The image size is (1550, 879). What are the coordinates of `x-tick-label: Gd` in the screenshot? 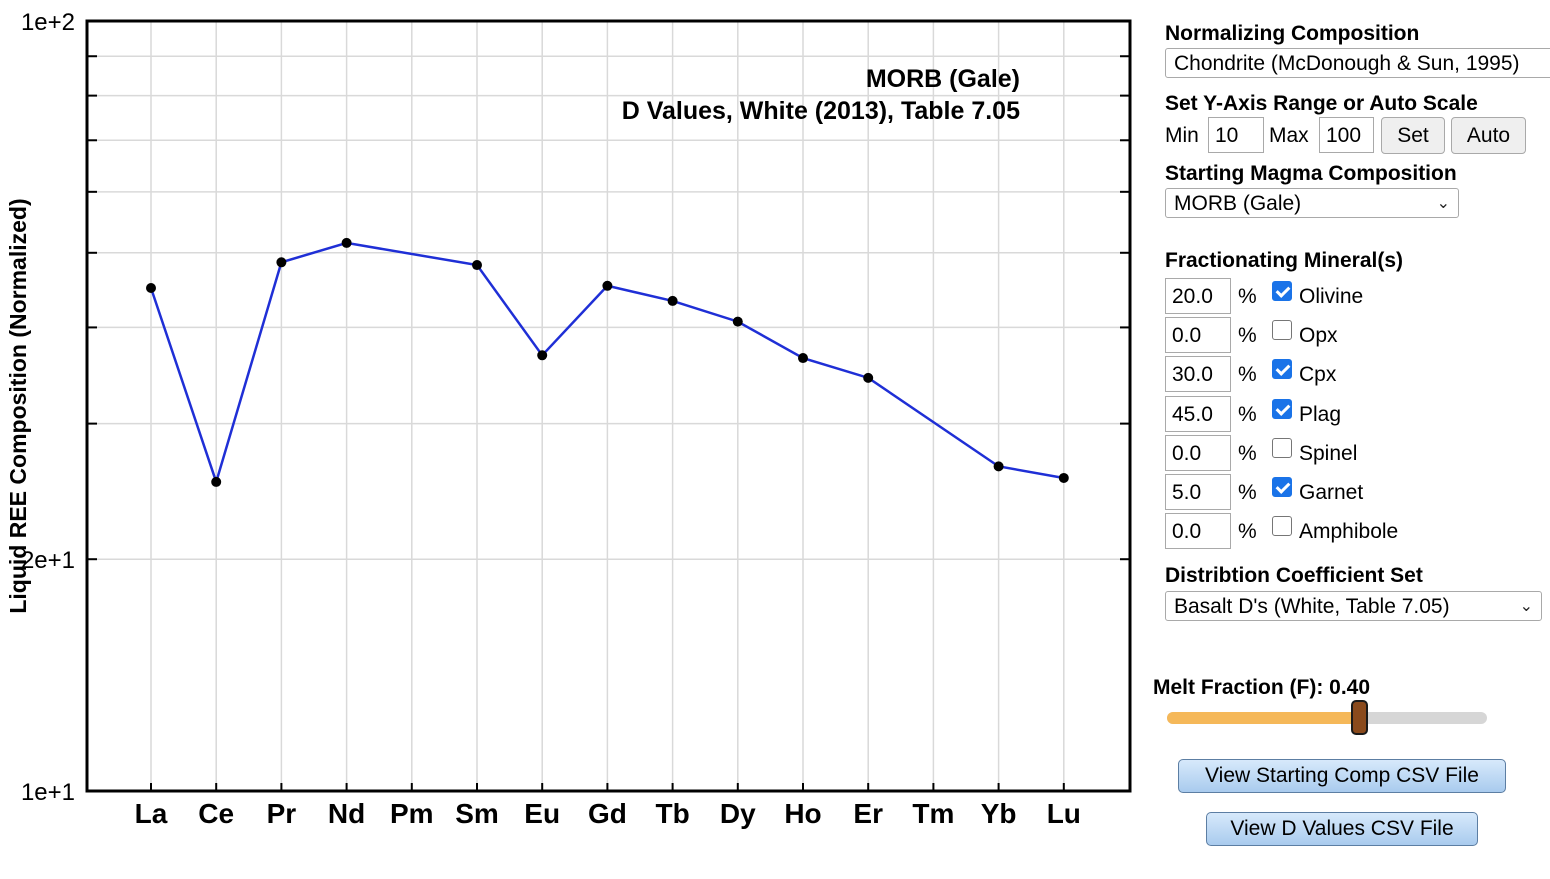 It's located at (607, 813).